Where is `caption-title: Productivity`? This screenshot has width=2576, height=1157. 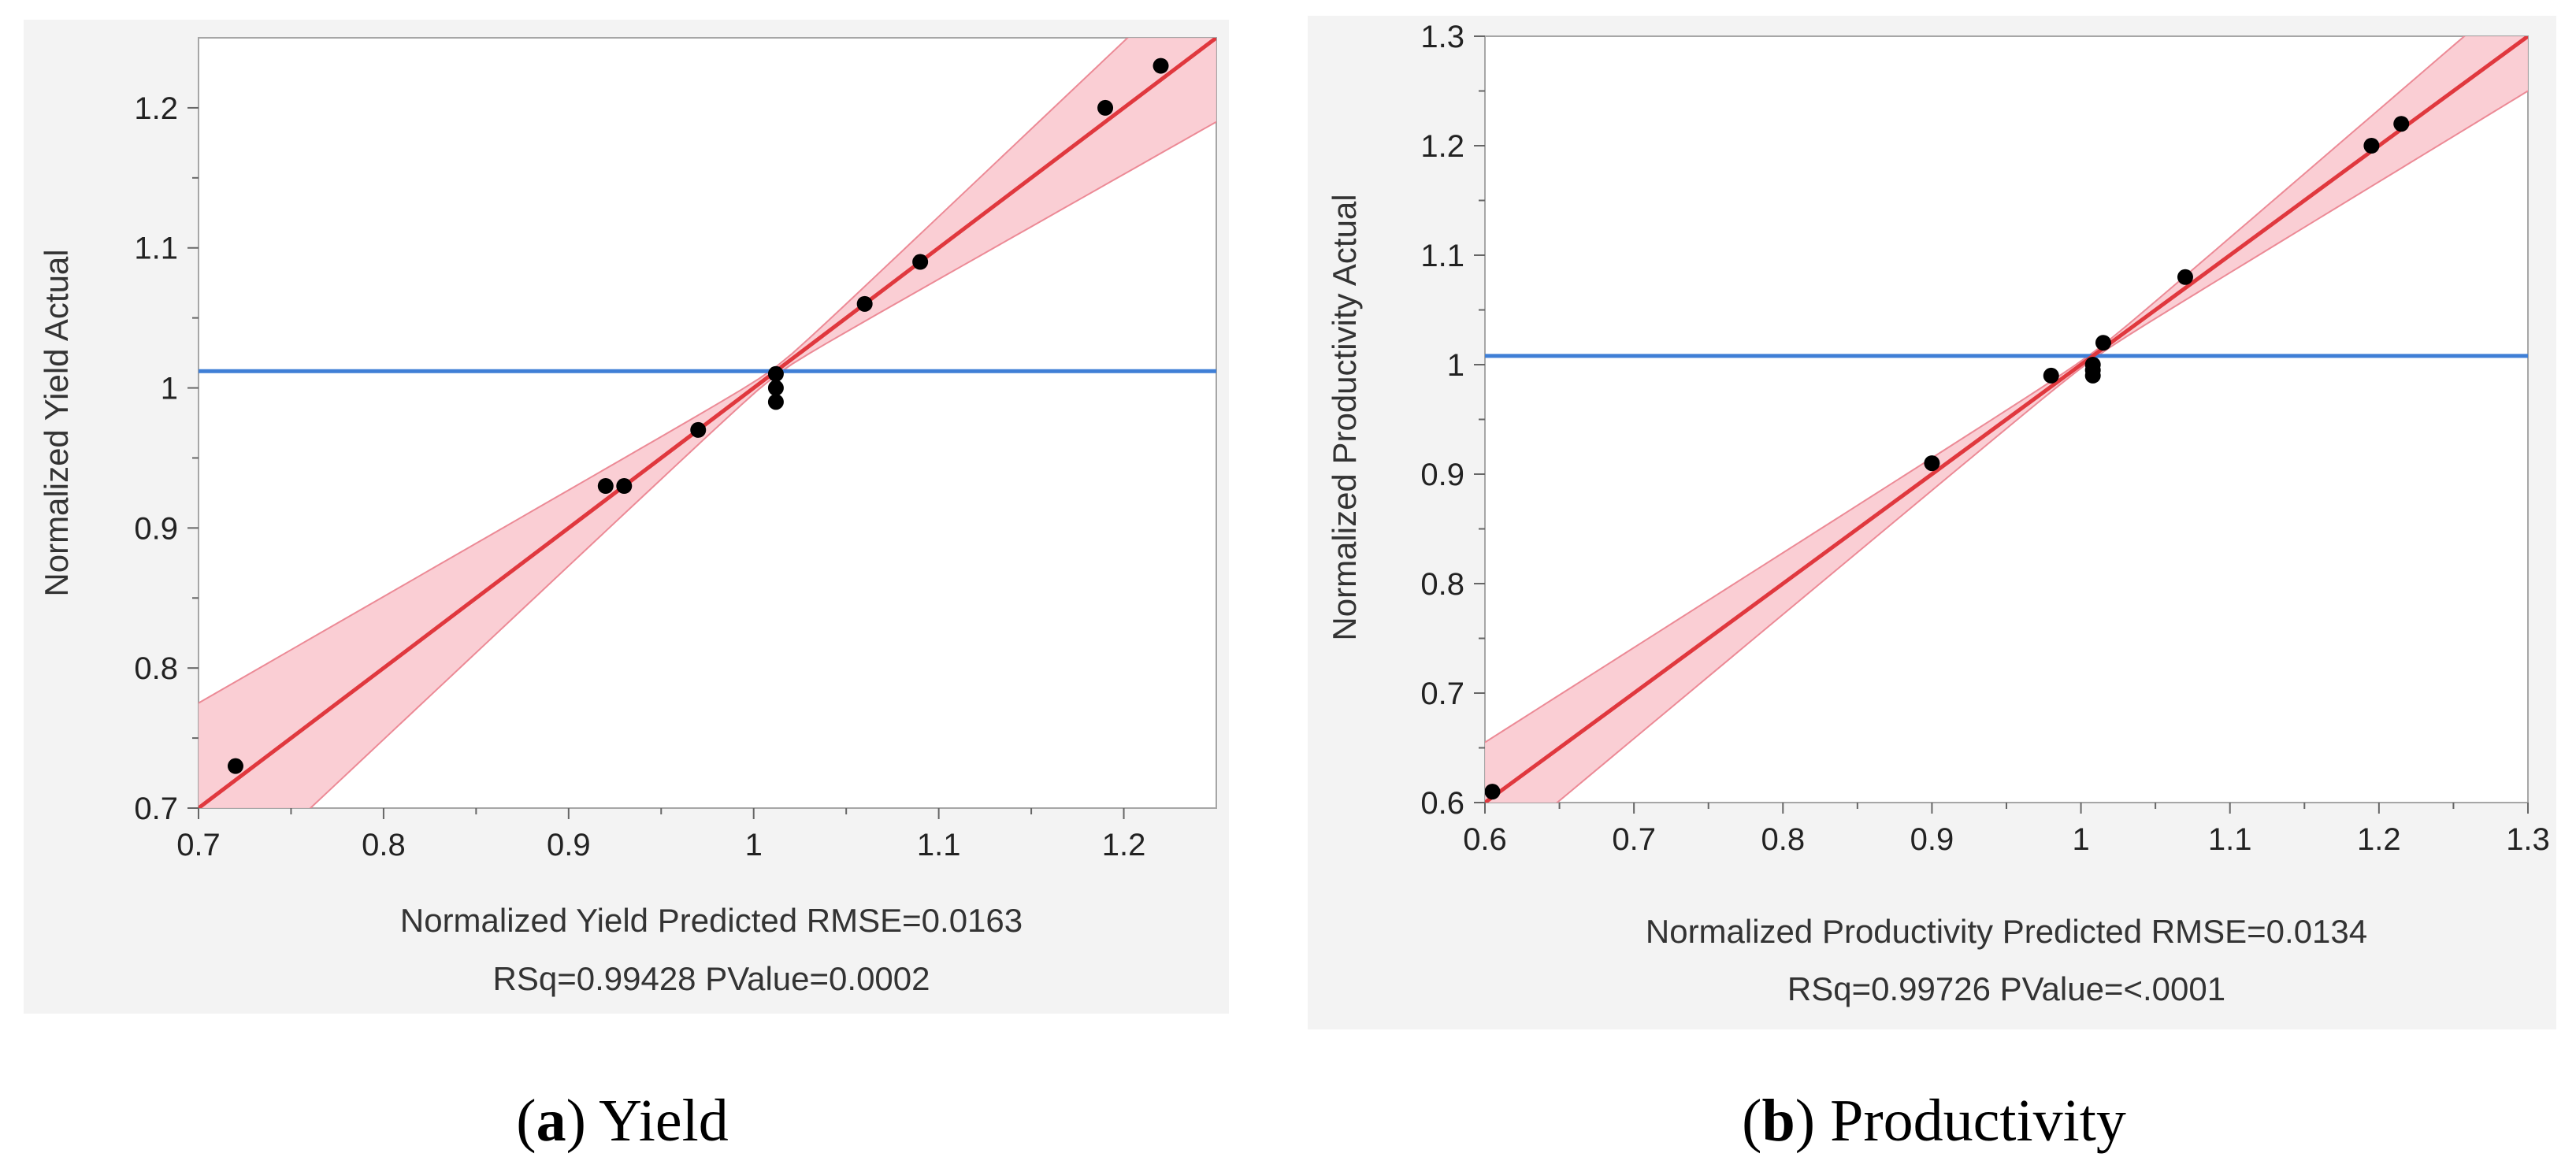 caption-title: Productivity is located at coordinates (1978, 1121).